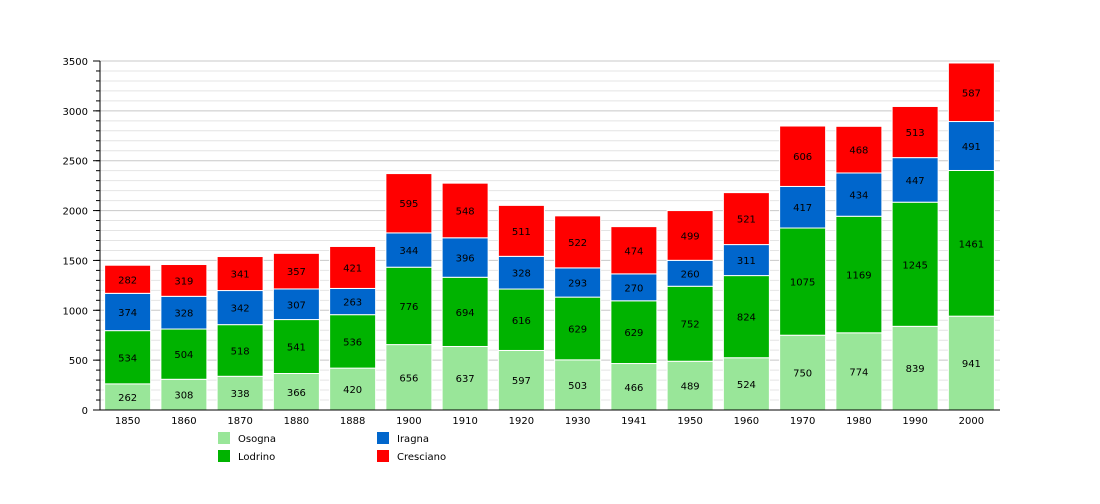 This screenshot has width=1100, height=504. I want to click on data-label: 521, so click(746, 220).